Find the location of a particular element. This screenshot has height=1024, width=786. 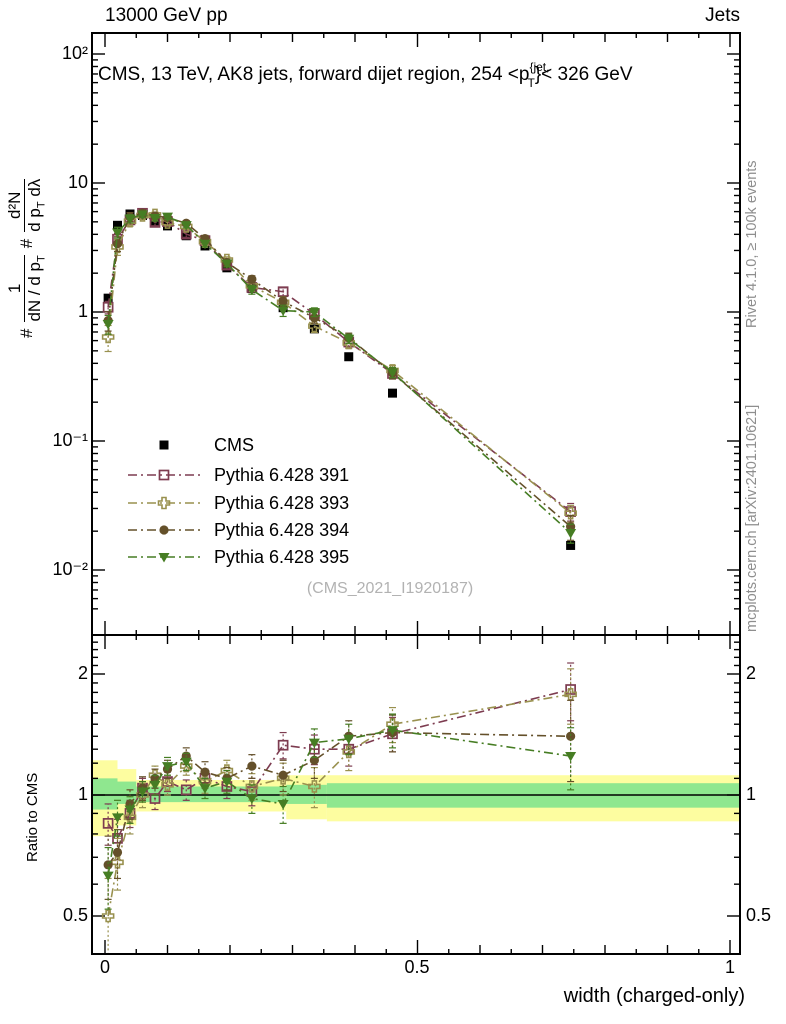

ratio-y-tick-label-left: 2 is located at coordinates (82, 673).